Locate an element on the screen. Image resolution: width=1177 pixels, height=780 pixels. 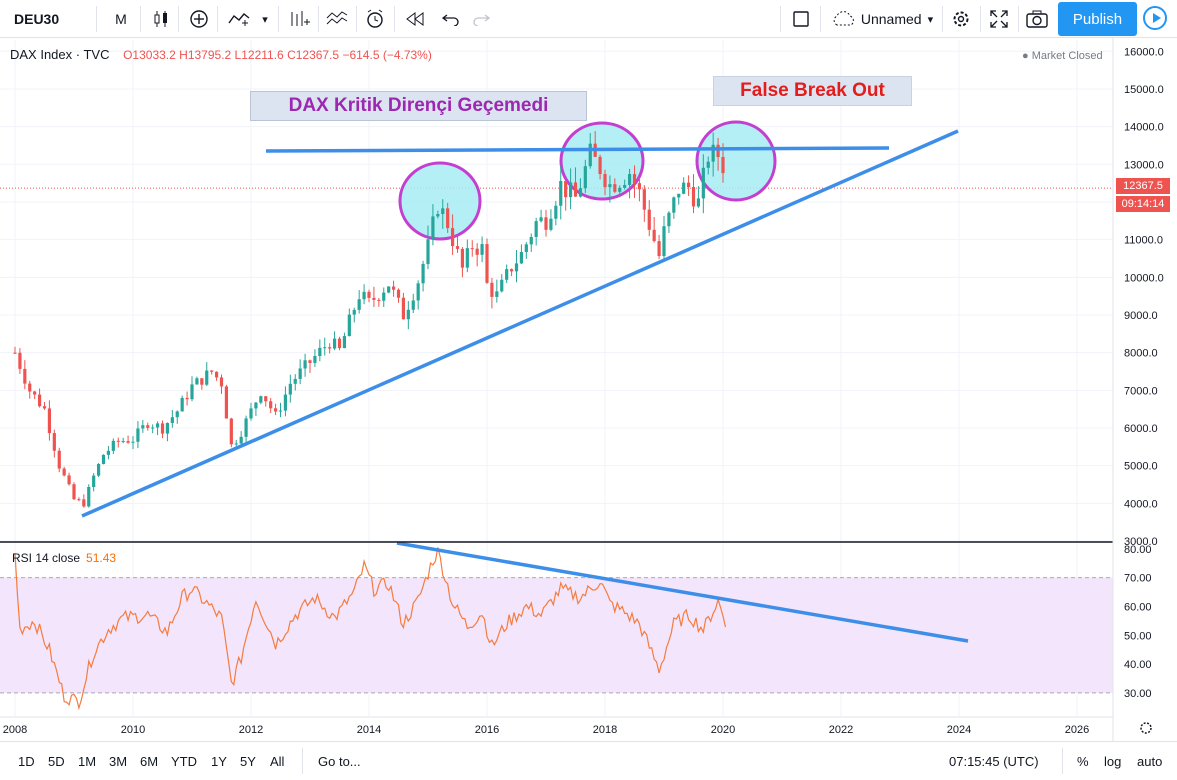
range-1m: 1M is located at coordinates (87, 761).